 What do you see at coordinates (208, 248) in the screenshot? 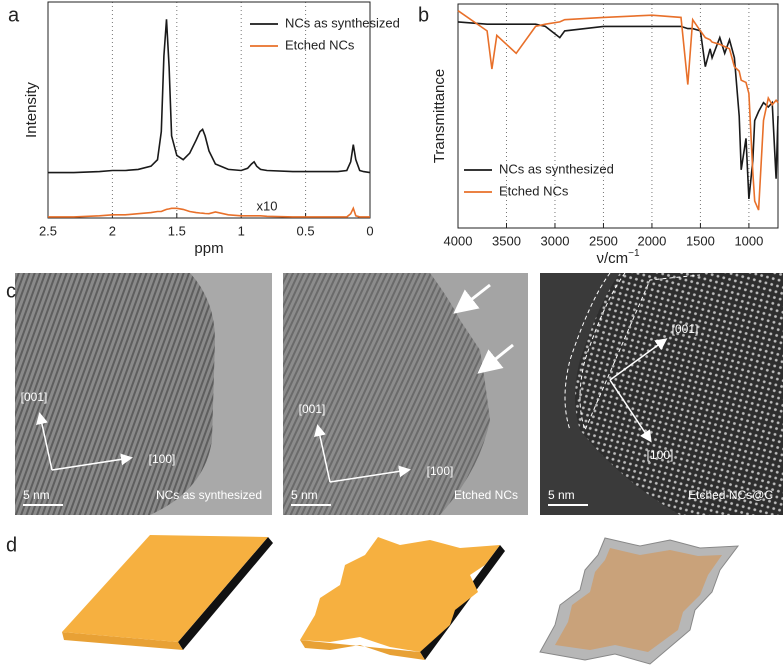
I see `x-axis-label: ppm` at bounding box center [208, 248].